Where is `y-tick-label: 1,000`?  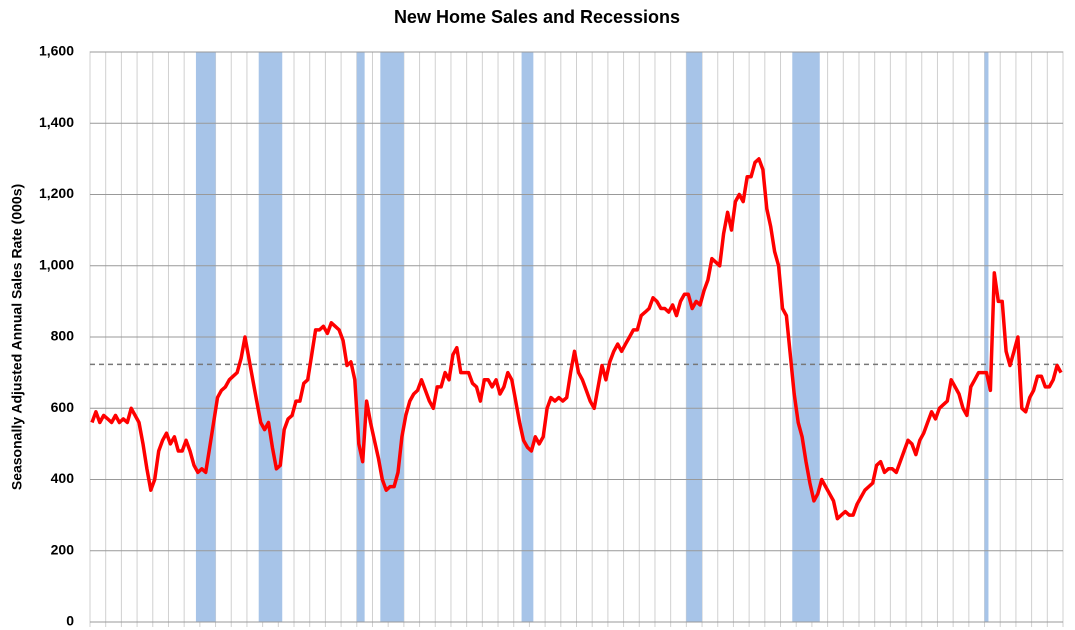 y-tick-label: 1,000 is located at coordinates (56, 264).